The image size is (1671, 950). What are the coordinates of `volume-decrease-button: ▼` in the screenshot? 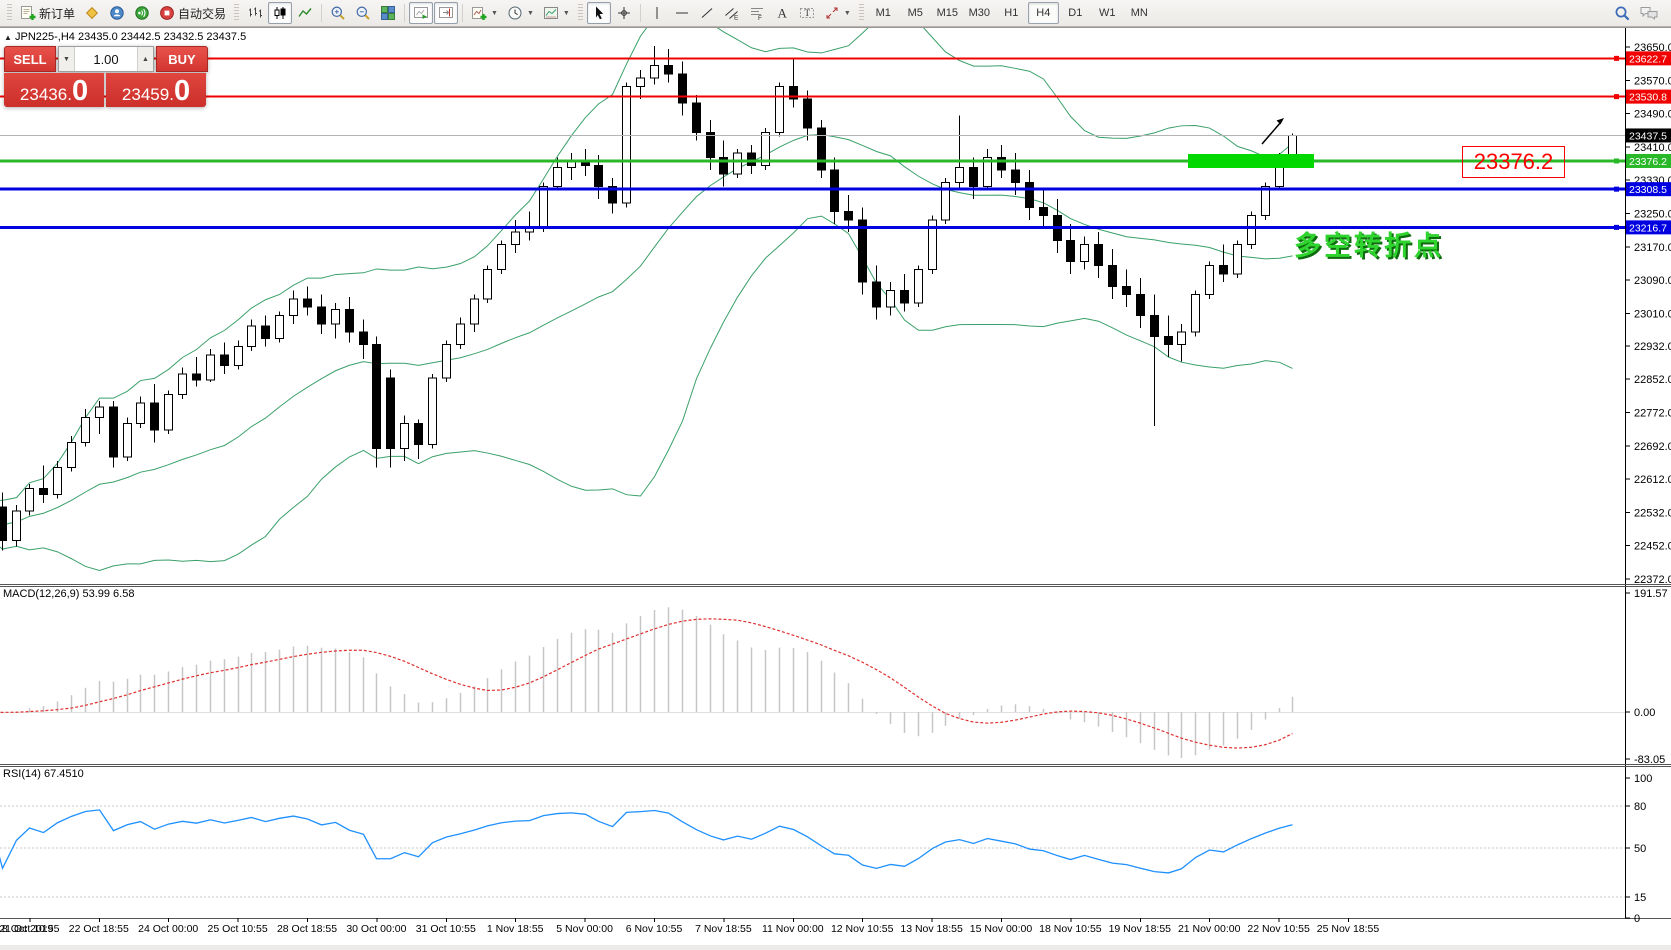 It's located at (67, 59).